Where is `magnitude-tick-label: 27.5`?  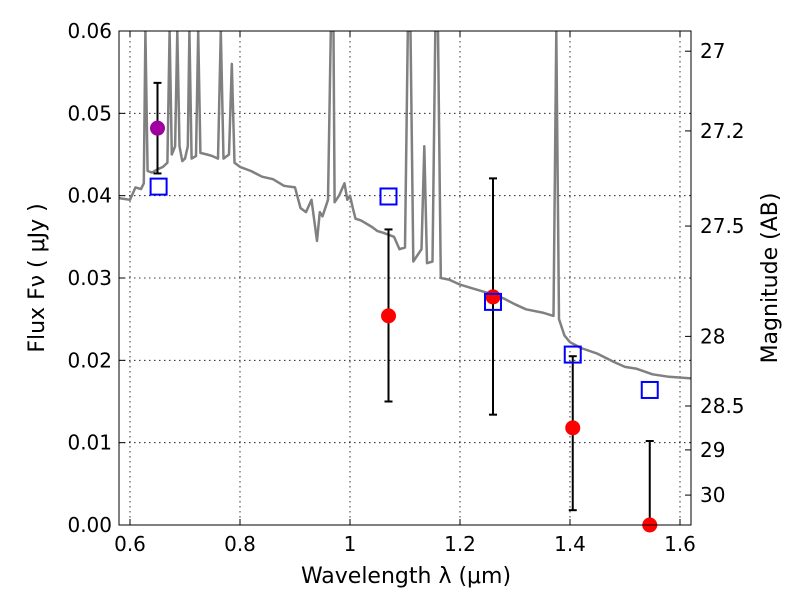
magnitude-tick-label: 27.5 is located at coordinates (722, 226).